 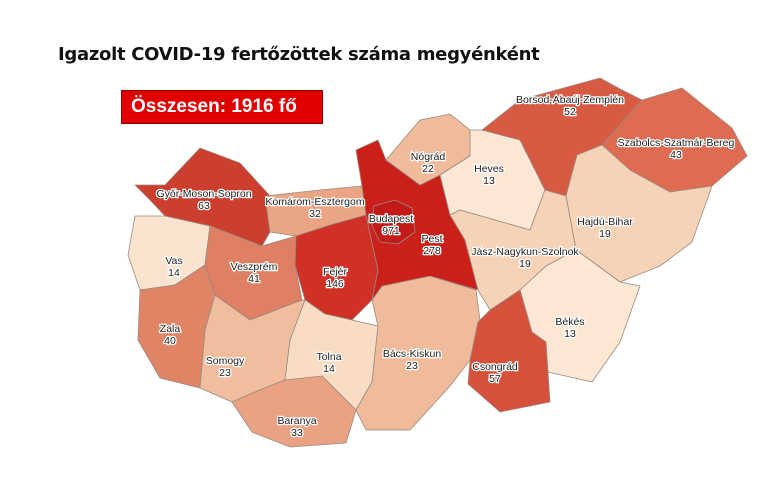 I want to click on county-value-label: 52, so click(x=570, y=112).